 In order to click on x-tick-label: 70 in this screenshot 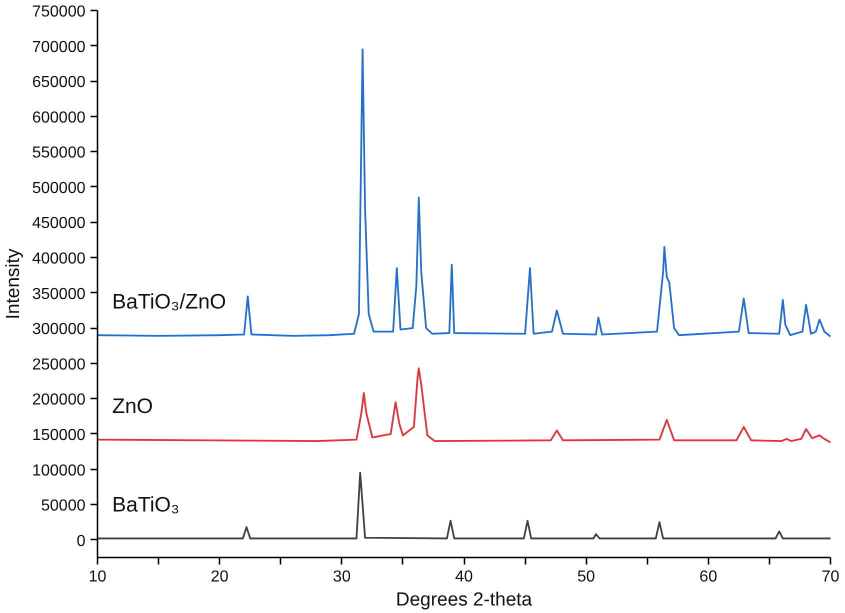, I will do `click(831, 577)`.